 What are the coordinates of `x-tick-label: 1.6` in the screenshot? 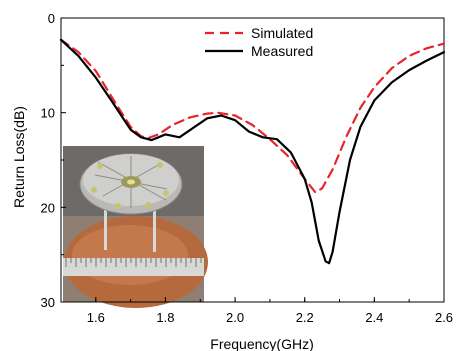 It's located at (96, 317).